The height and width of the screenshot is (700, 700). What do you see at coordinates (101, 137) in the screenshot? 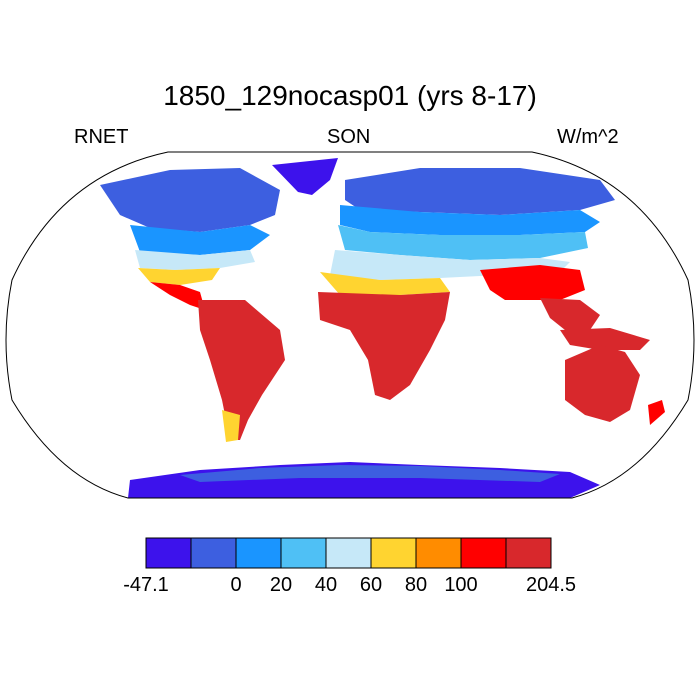
I see `variable-label: RNET` at bounding box center [101, 137].